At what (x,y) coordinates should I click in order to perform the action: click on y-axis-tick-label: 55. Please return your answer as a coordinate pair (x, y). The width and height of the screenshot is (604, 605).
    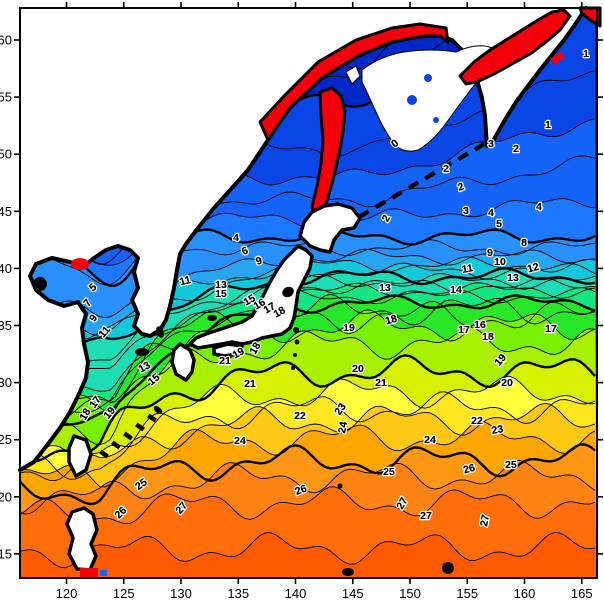
    Looking at the image, I should click on (6, 97).